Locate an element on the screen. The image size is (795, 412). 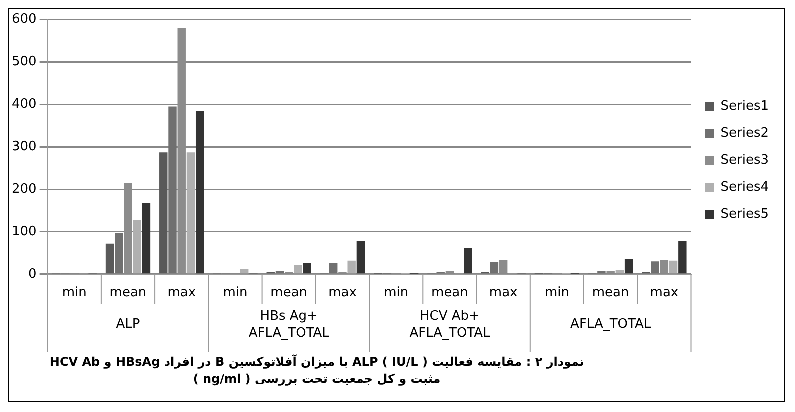
text: HCV Ab+ AFLA_TOTAL is located at coordinates (450, 324).